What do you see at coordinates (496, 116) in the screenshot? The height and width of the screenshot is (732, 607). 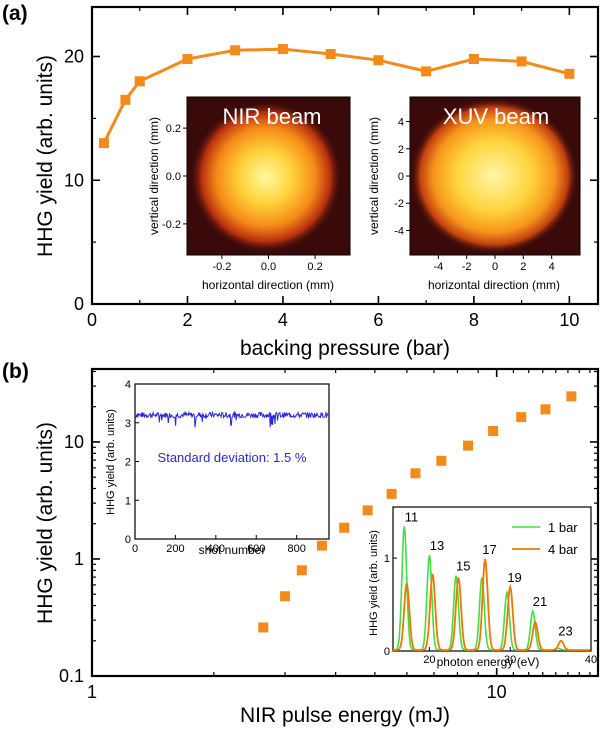 I see `xuv-beam-title: XUV beam` at bounding box center [496, 116].